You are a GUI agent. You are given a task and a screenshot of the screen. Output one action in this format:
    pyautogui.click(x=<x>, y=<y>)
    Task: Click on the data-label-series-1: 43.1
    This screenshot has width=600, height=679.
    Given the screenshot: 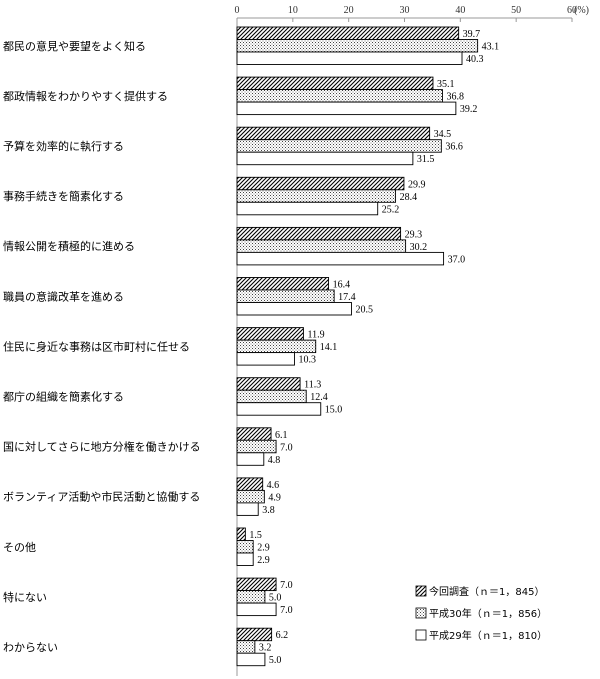 What is the action you would take?
    pyautogui.click(x=491, y=47)
    